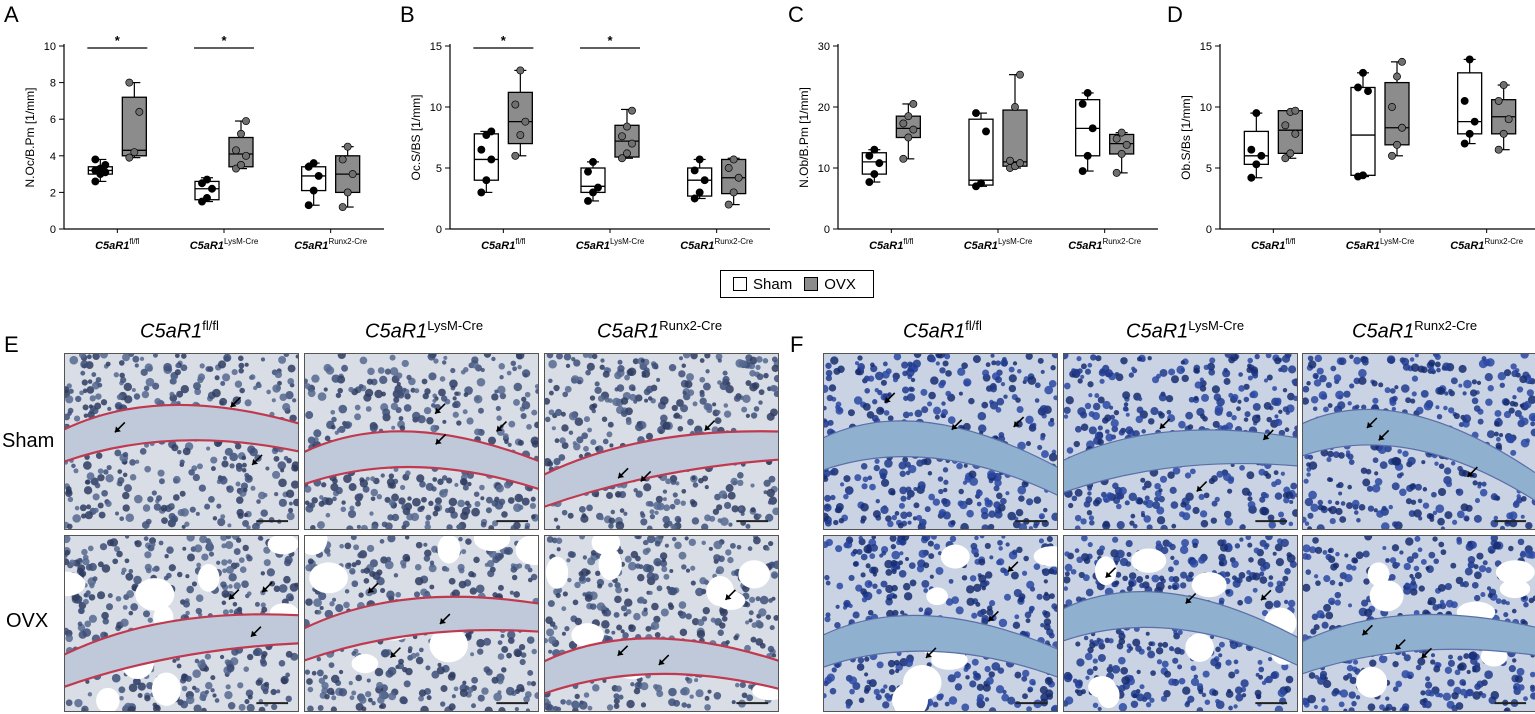 This screenshot has height=714, width=1535. Describe the element at coordinates (1206, 108) in the screenshot. I see `y-tick-label: 10` at that location.